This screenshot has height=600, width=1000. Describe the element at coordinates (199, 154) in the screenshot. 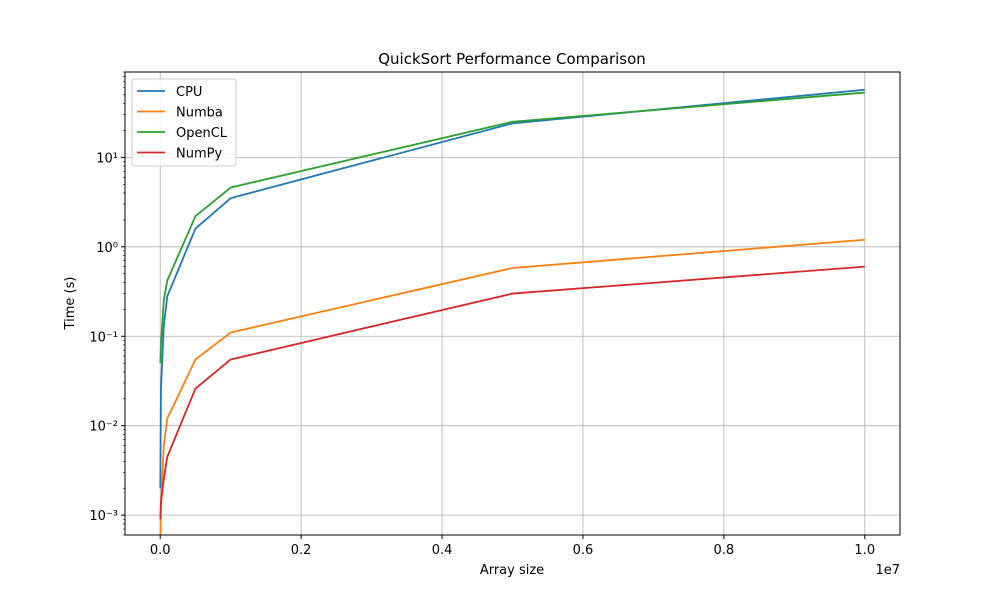

I see `legend-label-numpy: NumPy` at that location.